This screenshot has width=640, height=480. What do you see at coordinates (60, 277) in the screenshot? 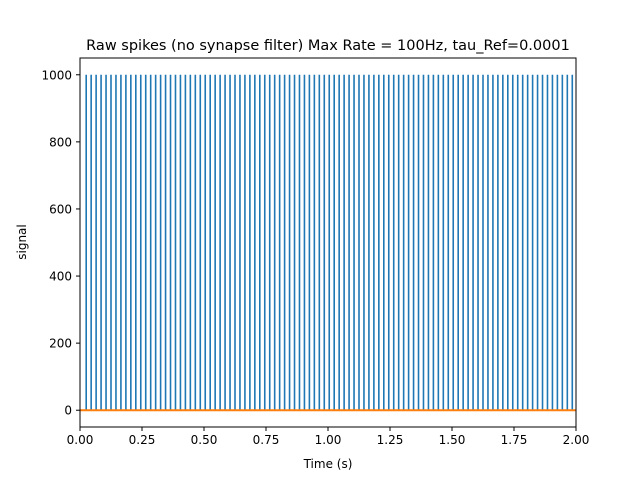
I see `y-tick-label: 400` at bounding box center [60, 277].